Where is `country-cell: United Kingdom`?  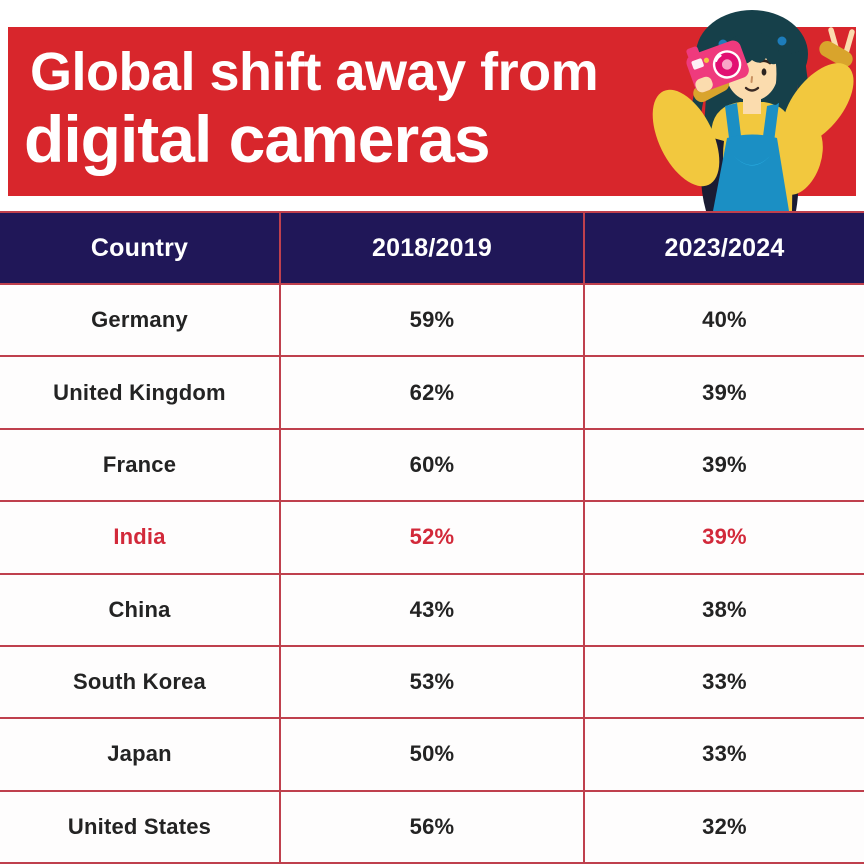 country-cell: United Kingdom is located at coordinates (140, 392).